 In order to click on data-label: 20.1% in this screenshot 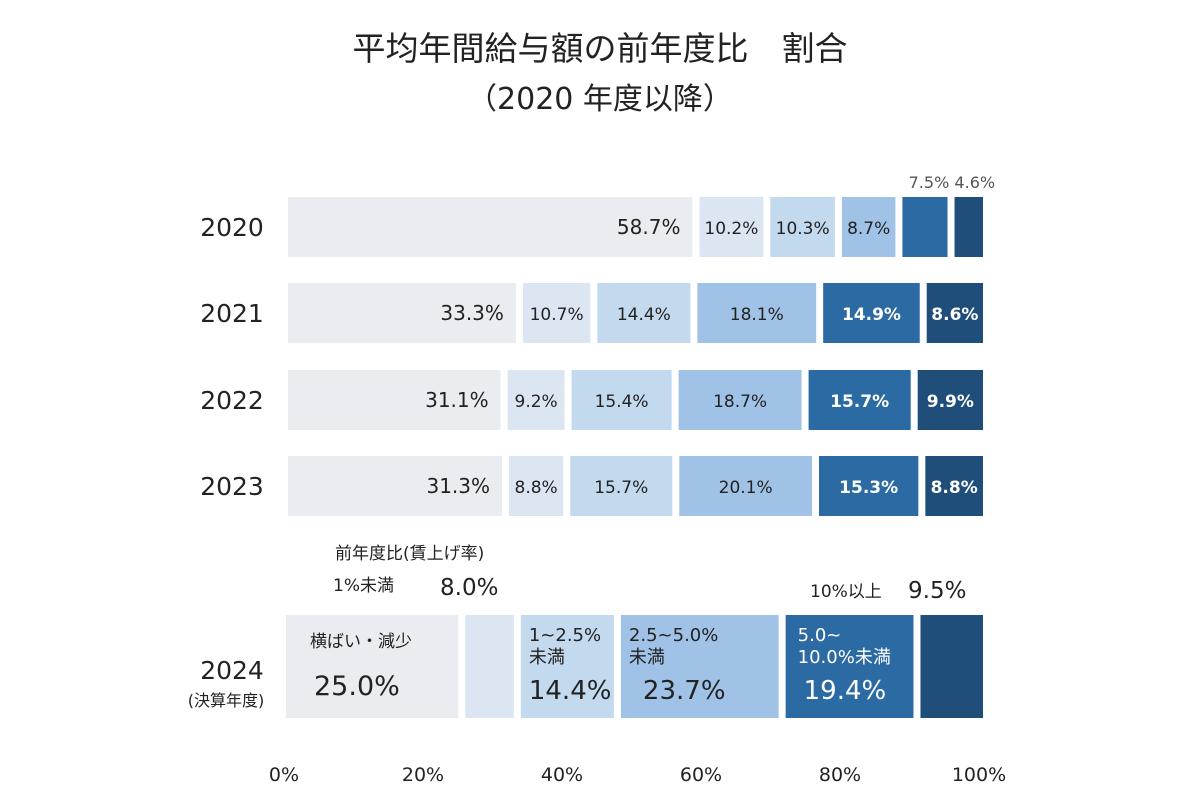, I will do `click(746, 488)`.